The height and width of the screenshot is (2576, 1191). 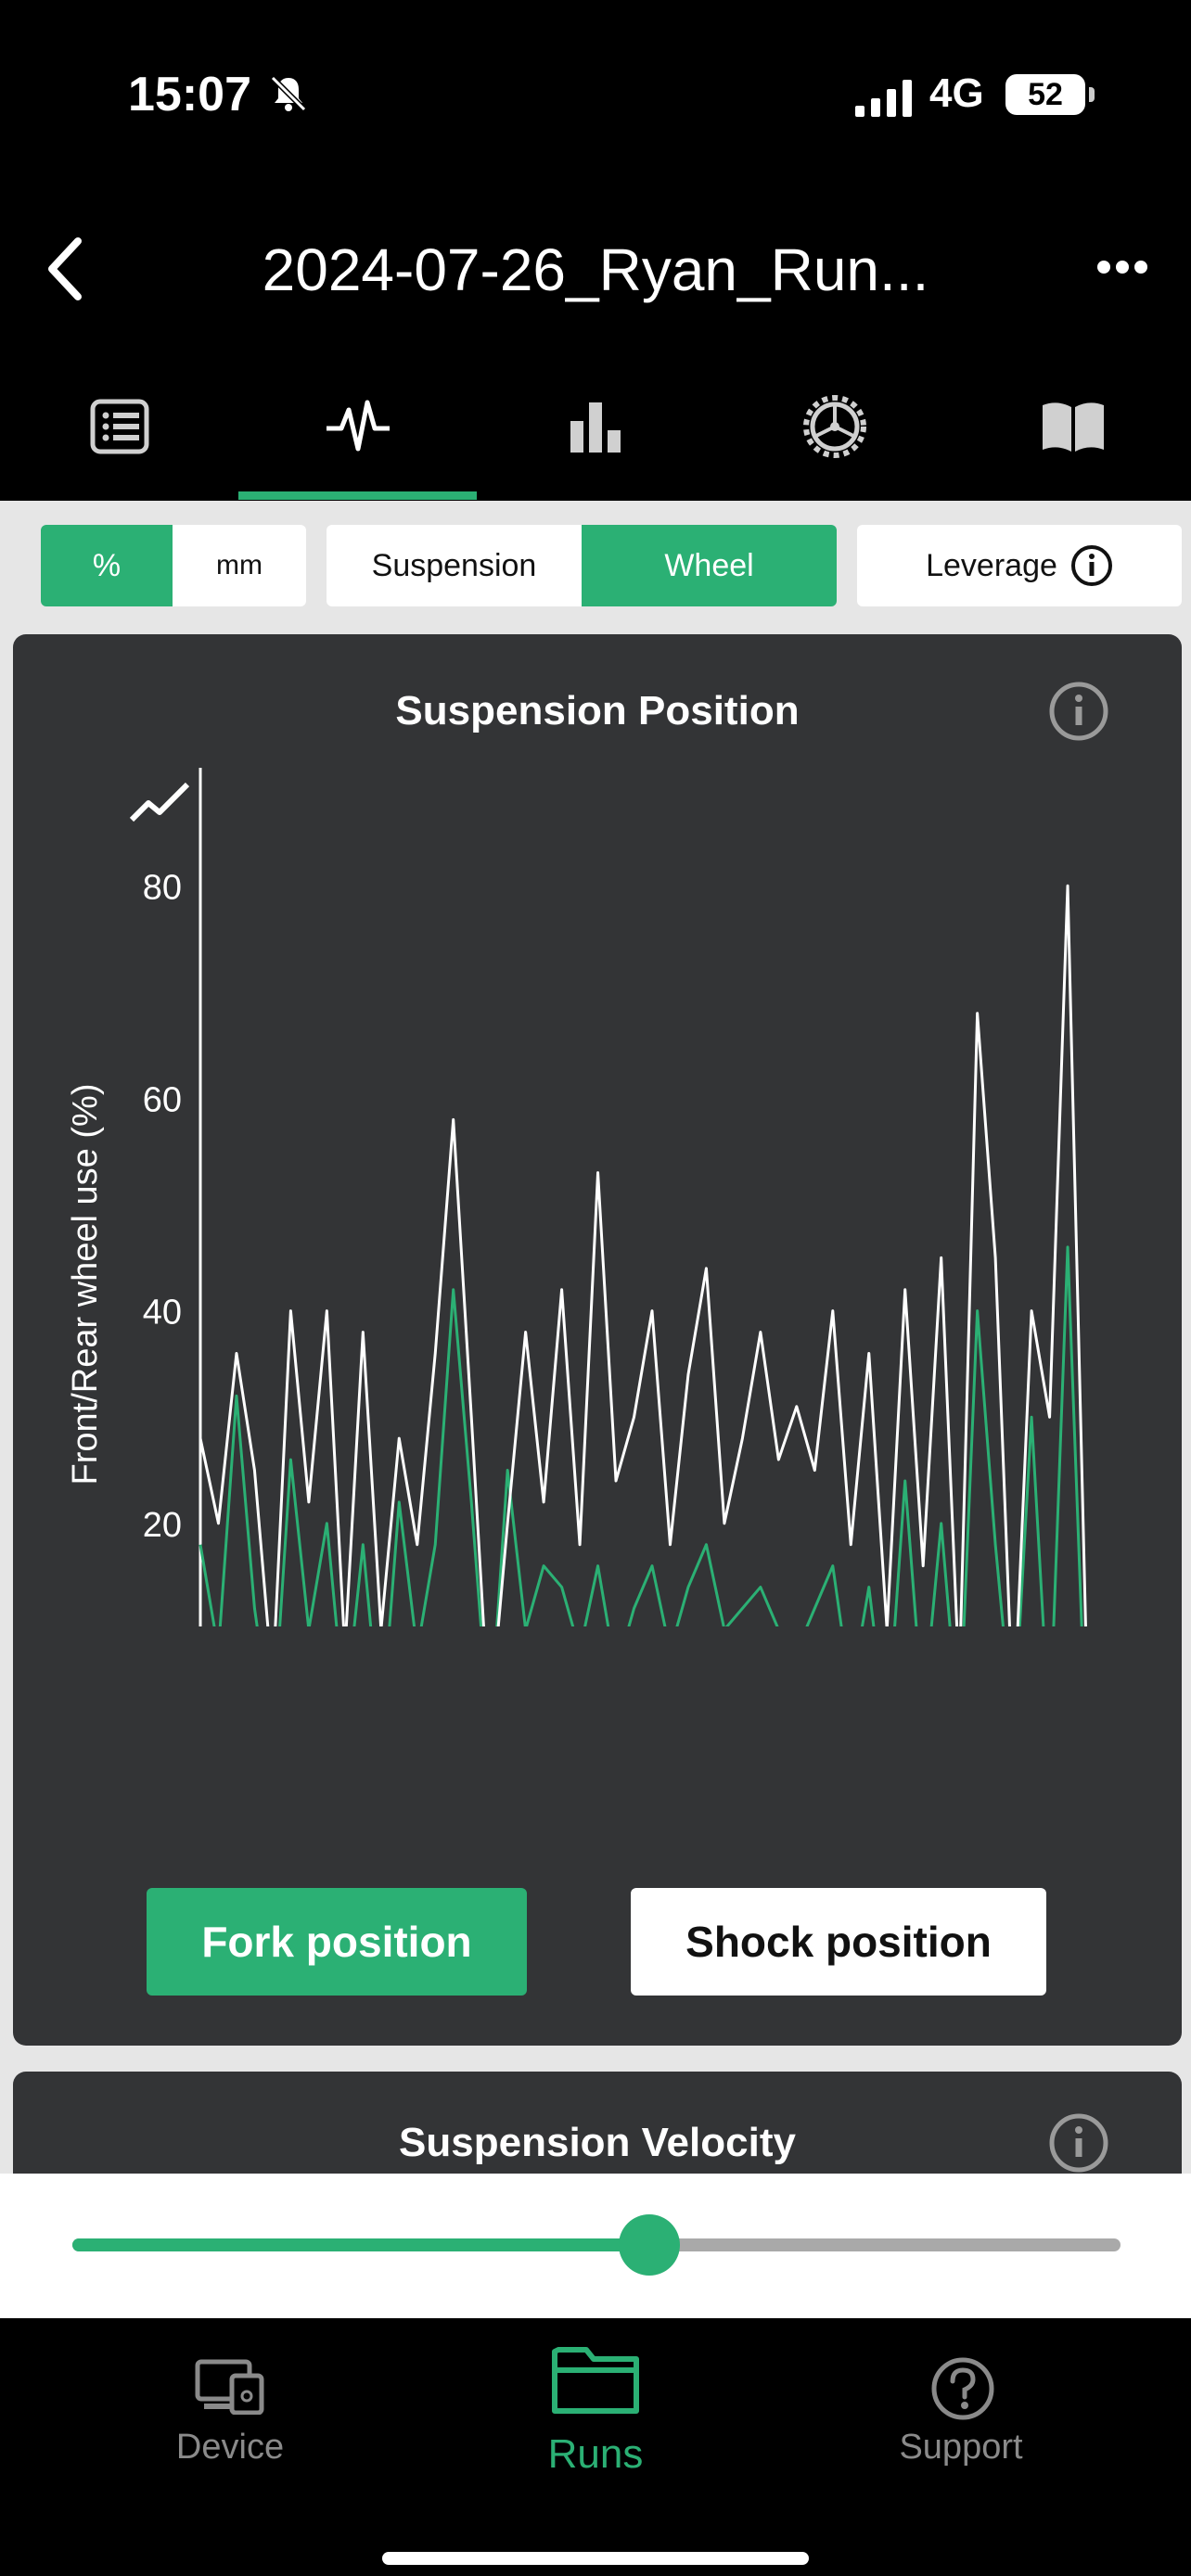 What do you see at coordinates (597, 2142) in the screenshot?
I see `card-title: Suspension Velocity` at bounding box center [597, 2142].